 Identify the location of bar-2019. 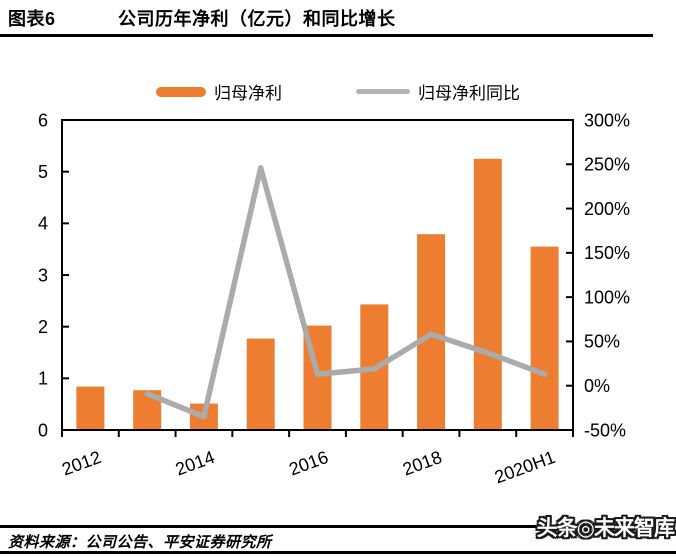
(487, 294).